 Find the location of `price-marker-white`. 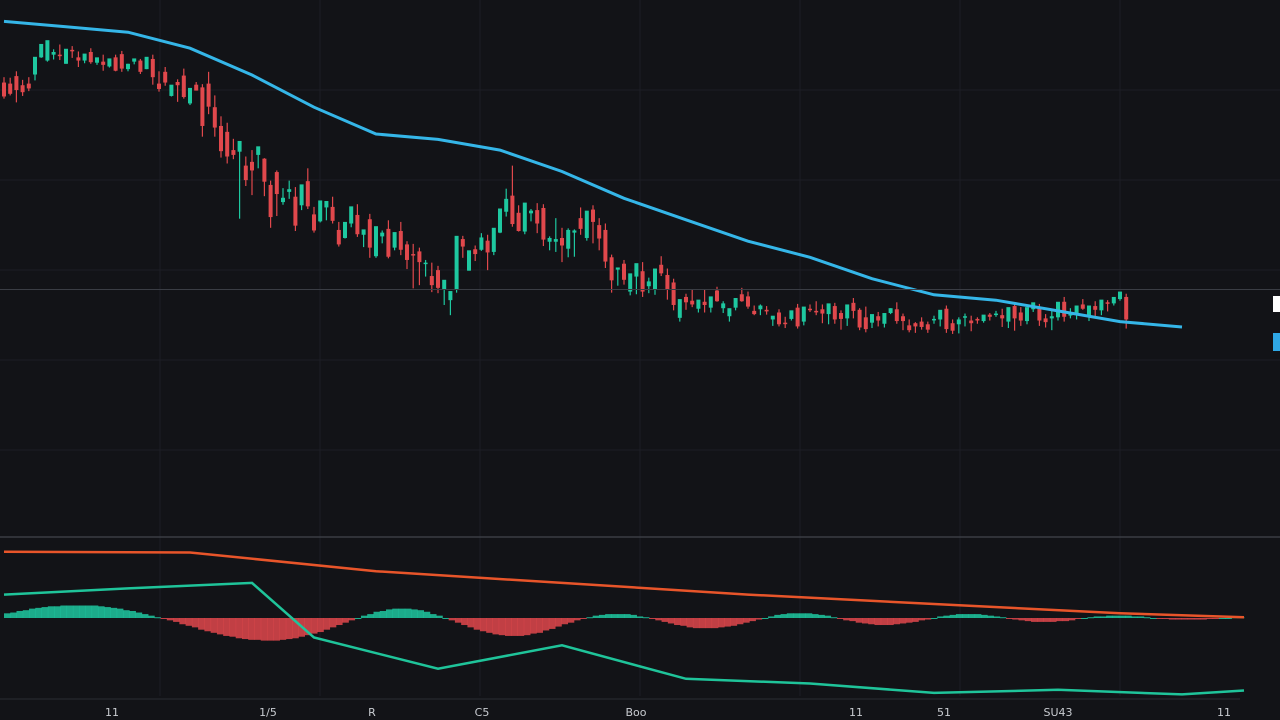

price-marker-white is located at coordinates (1276, 304).